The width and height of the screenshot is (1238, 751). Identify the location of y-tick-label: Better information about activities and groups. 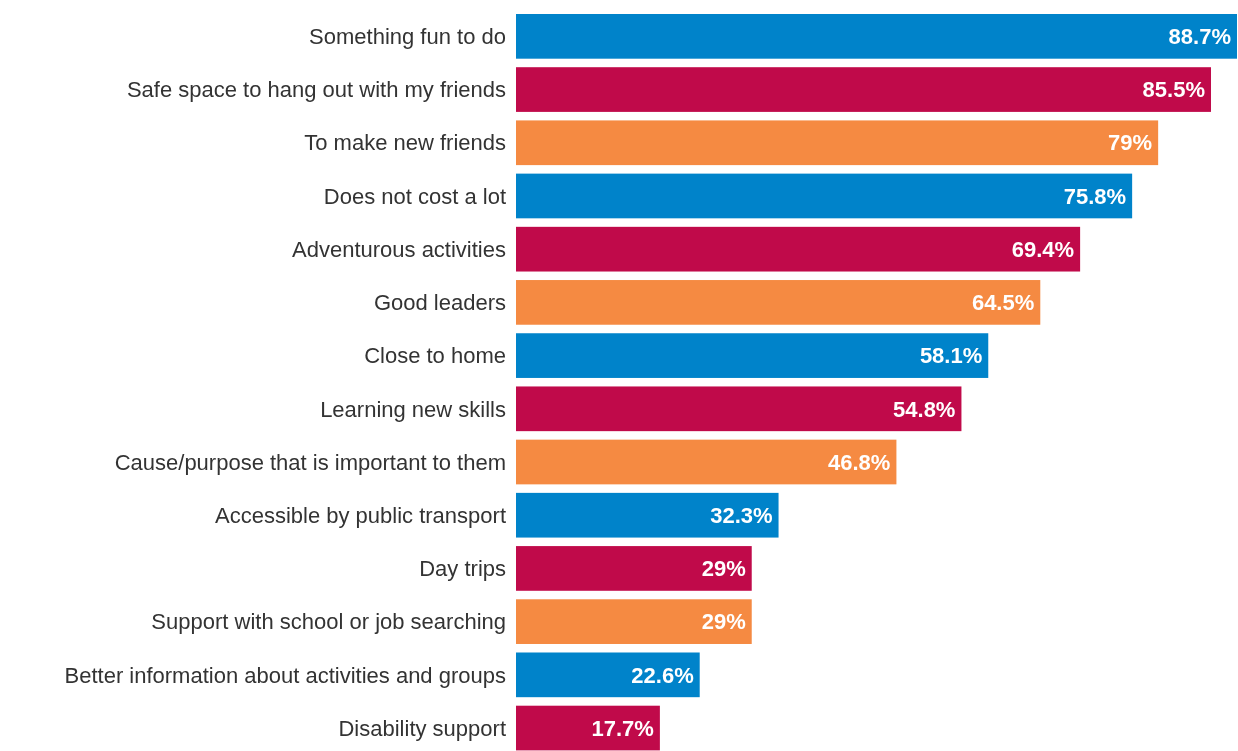
(285, 675).